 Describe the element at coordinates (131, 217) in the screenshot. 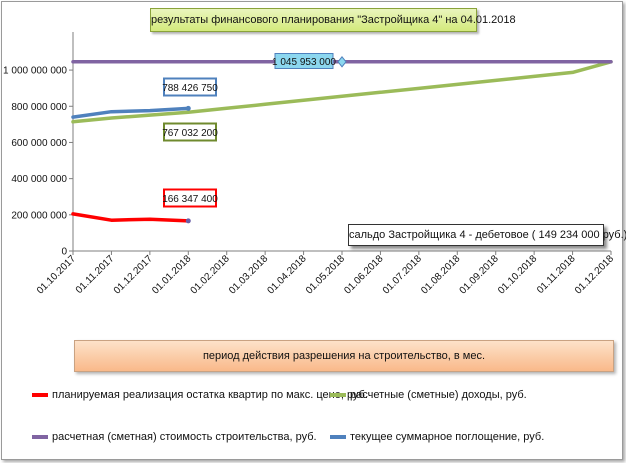

I see `series-line-sales` at that location.